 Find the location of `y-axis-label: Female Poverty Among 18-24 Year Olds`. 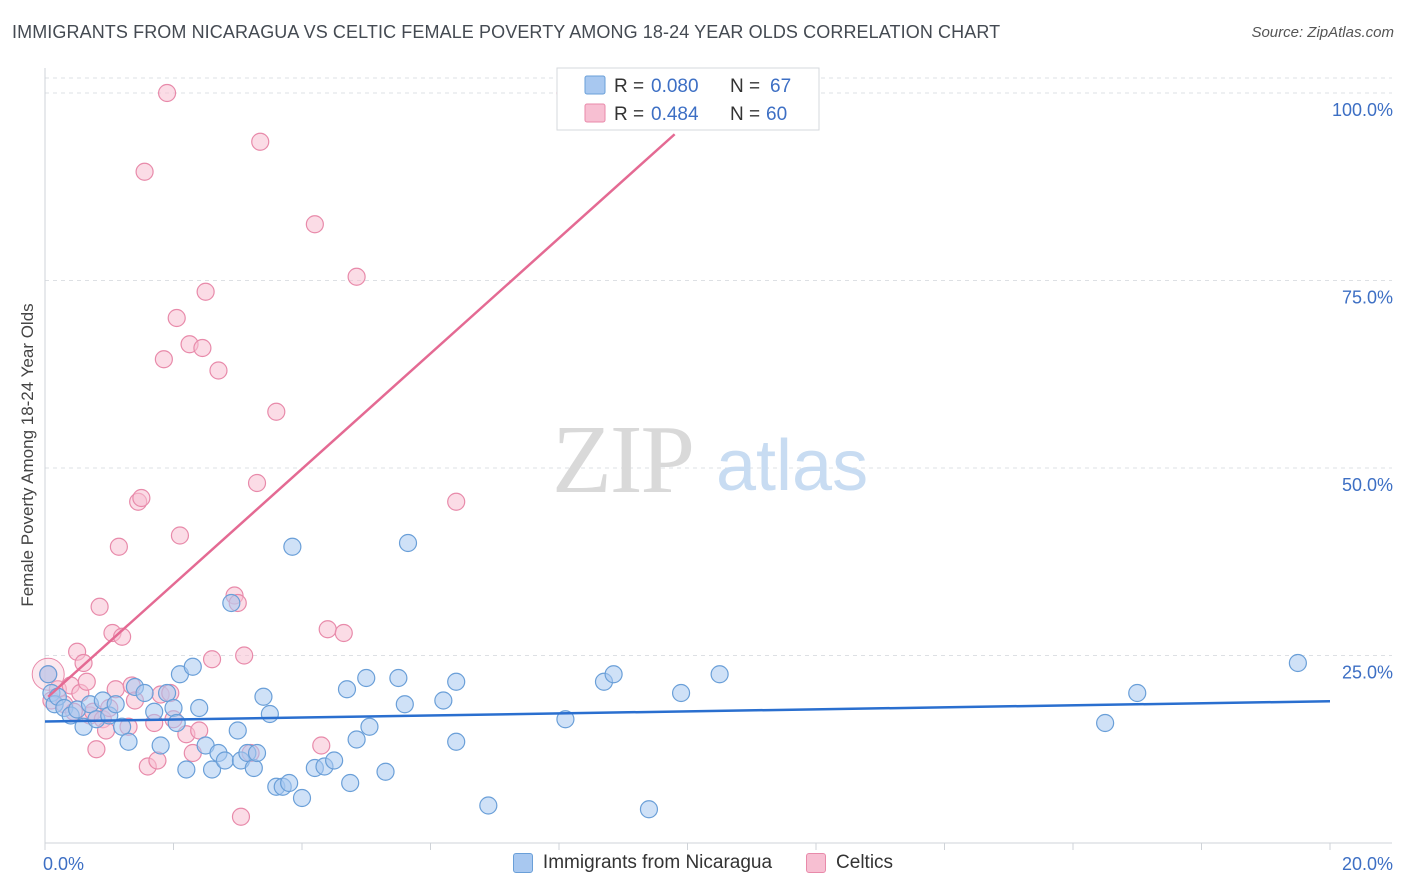

y-axis-label: Female Poverty Among 18-24 Year Olds is located at coordinates (27, 454).